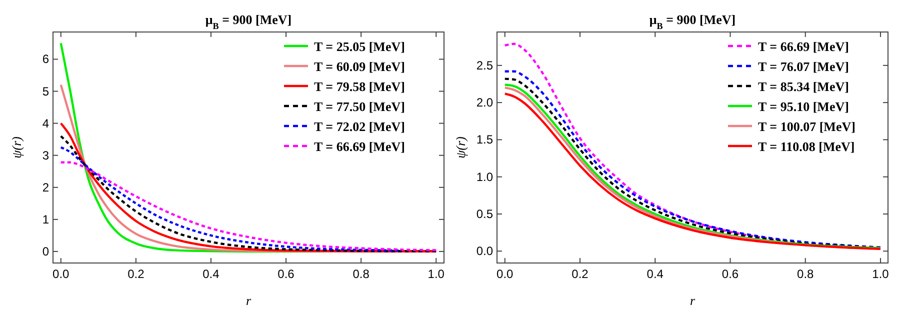 Image resolution: width=909 pixels, height=323 pixels. Describe the element at coordinates (359, 126) in the screenshot. I see `legend-label: T = 72.02 [MeV]` at that location.